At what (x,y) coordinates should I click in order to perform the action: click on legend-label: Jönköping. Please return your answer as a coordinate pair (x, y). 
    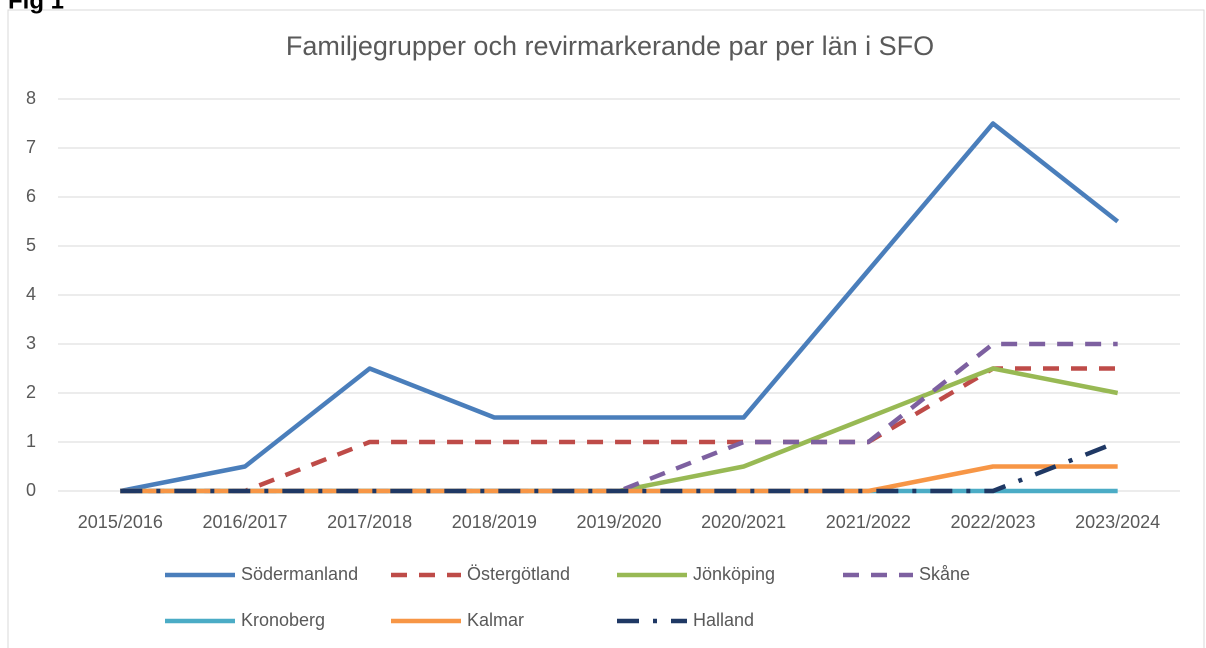
    Looking at the image, I should click on (734, 574).